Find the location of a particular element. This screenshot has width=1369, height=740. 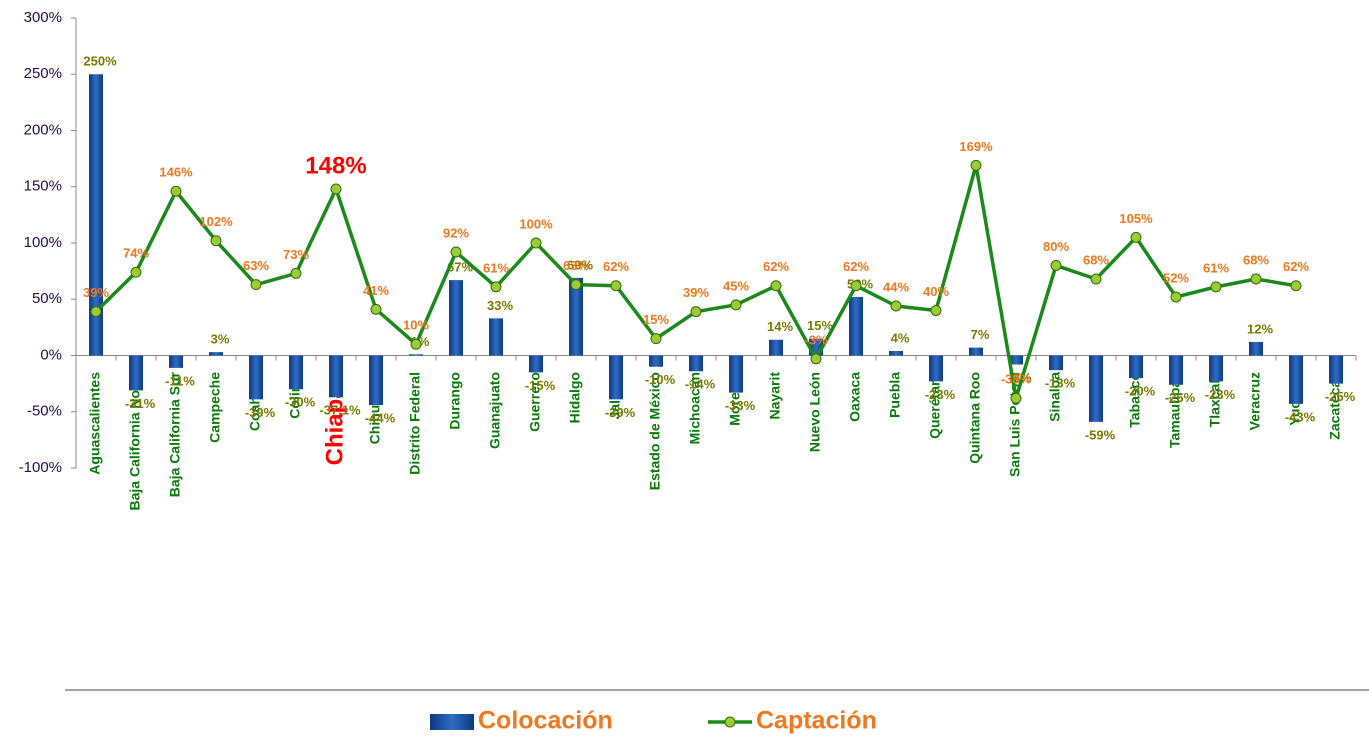

x-tick-label: Campeche is located at coordinates (215, 407).